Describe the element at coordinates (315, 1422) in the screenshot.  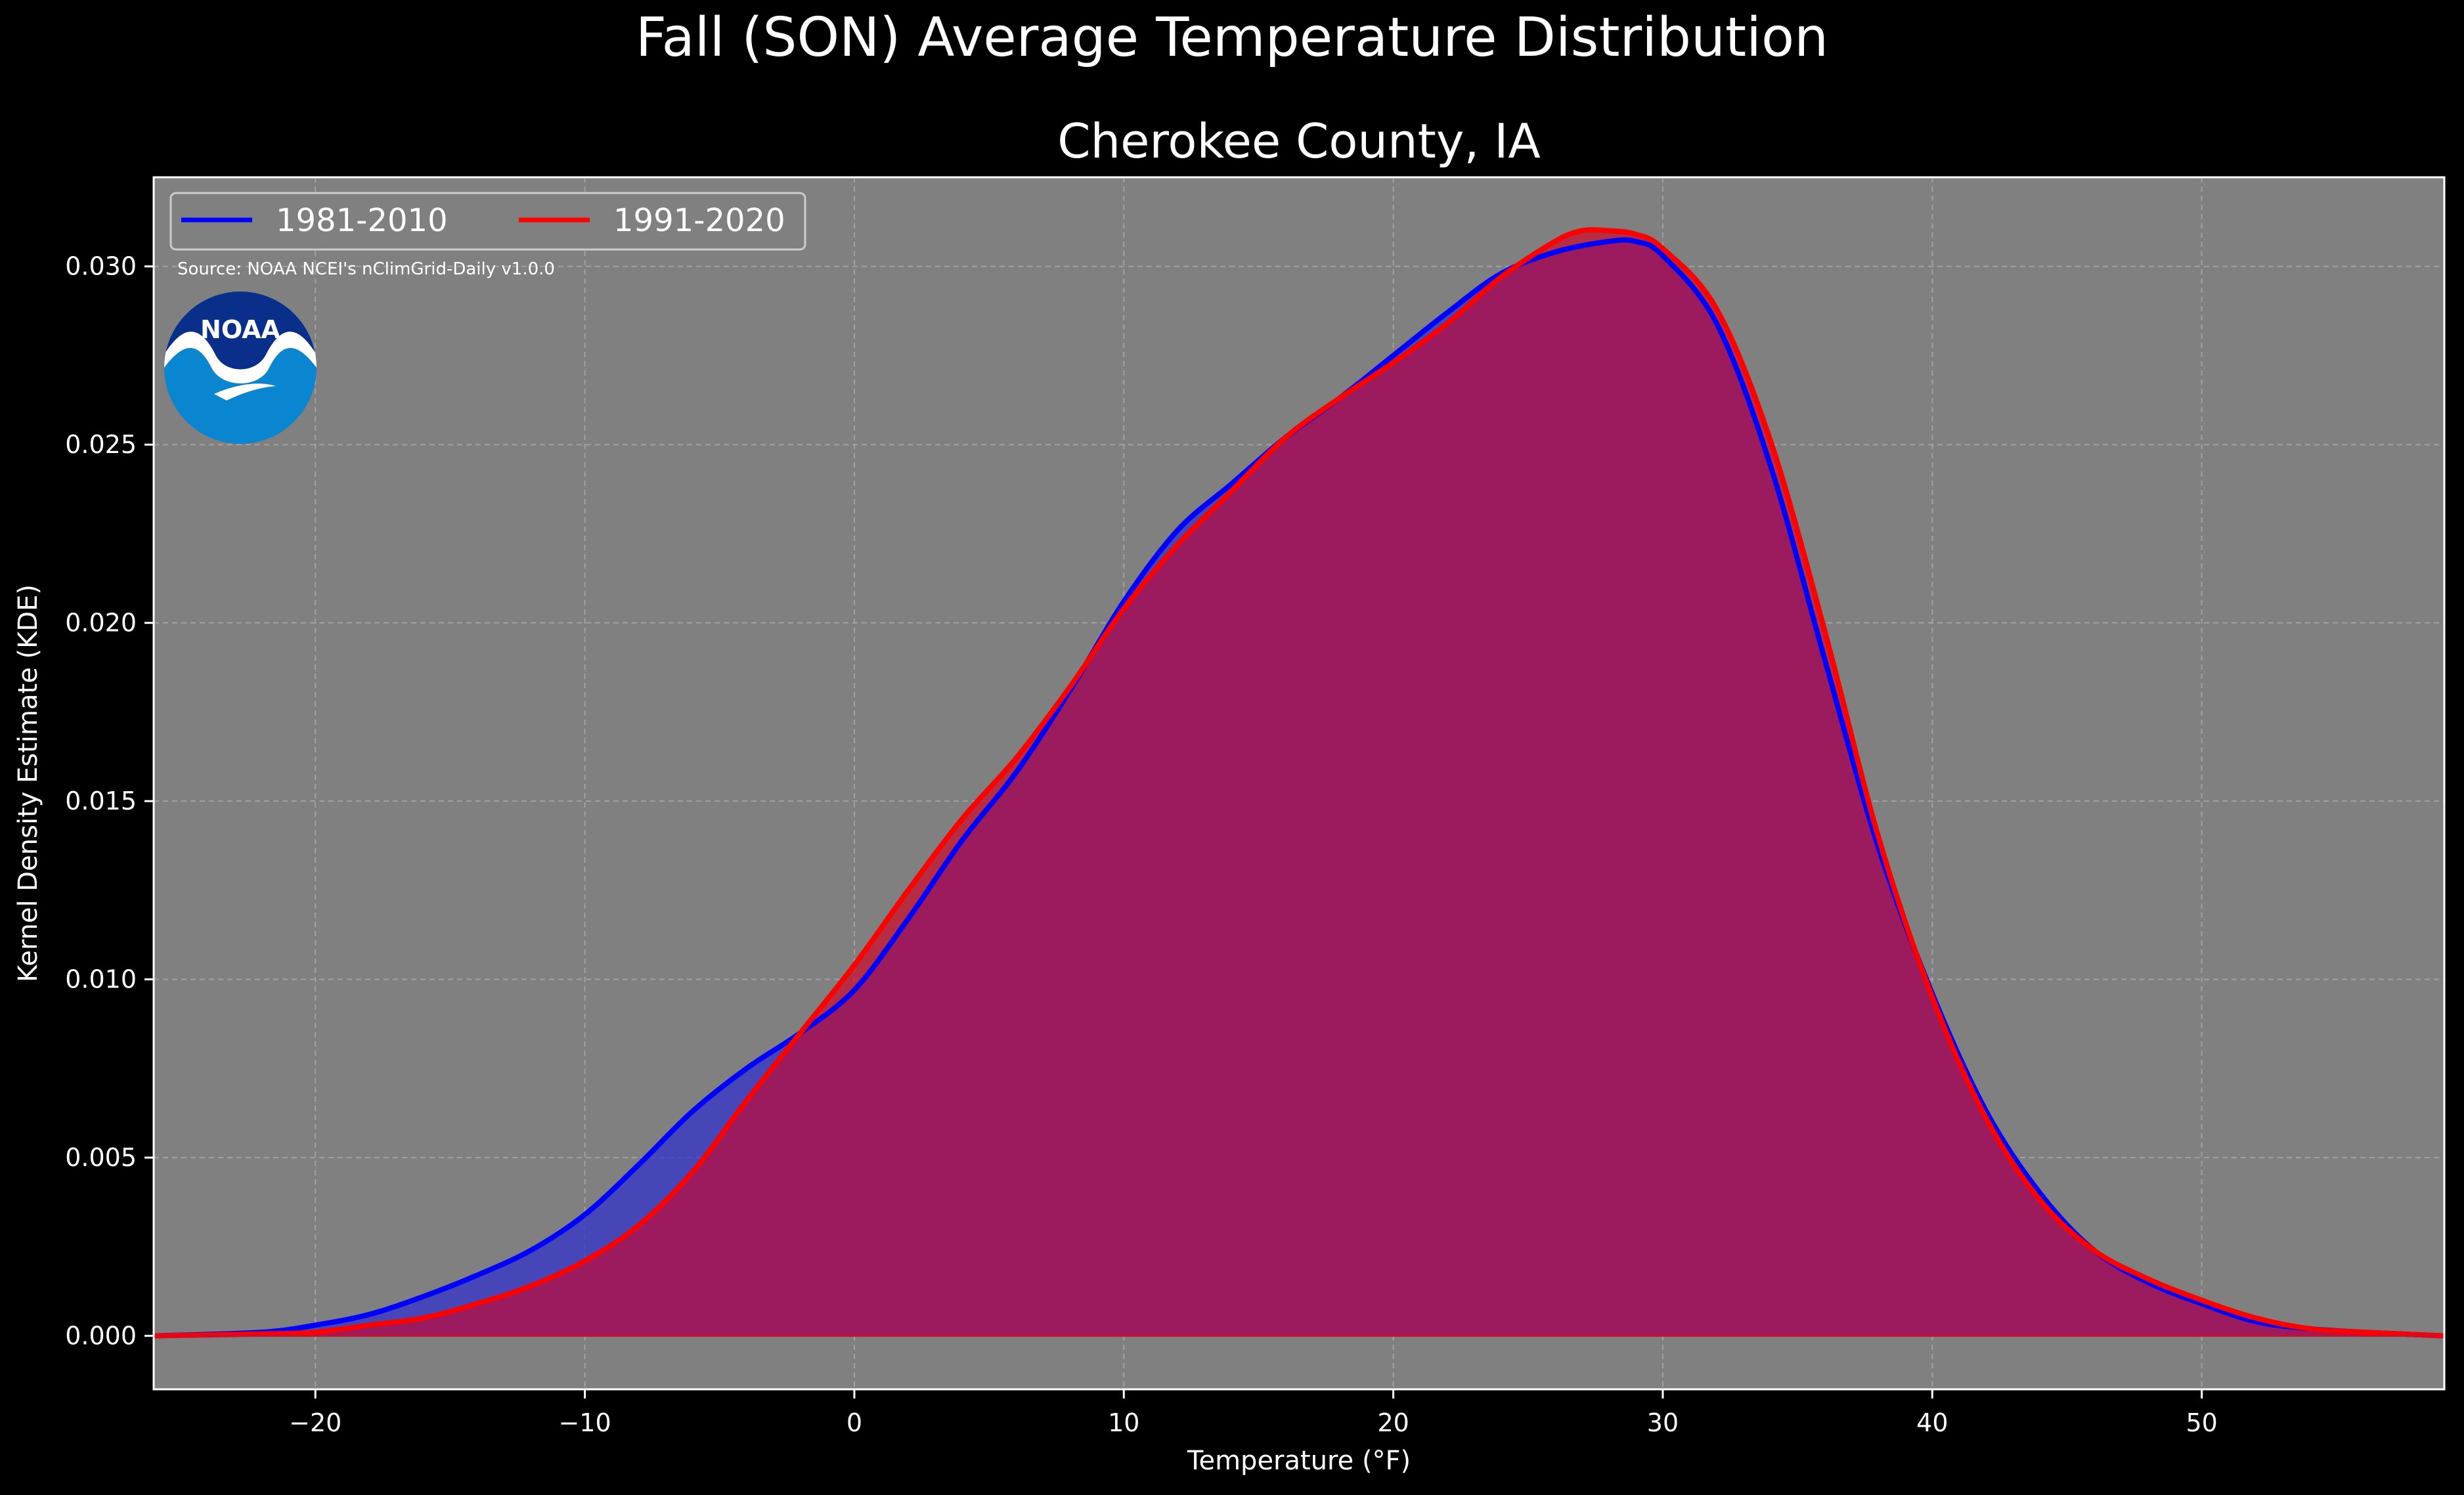
I see `x-tick-label: −20` at that location.